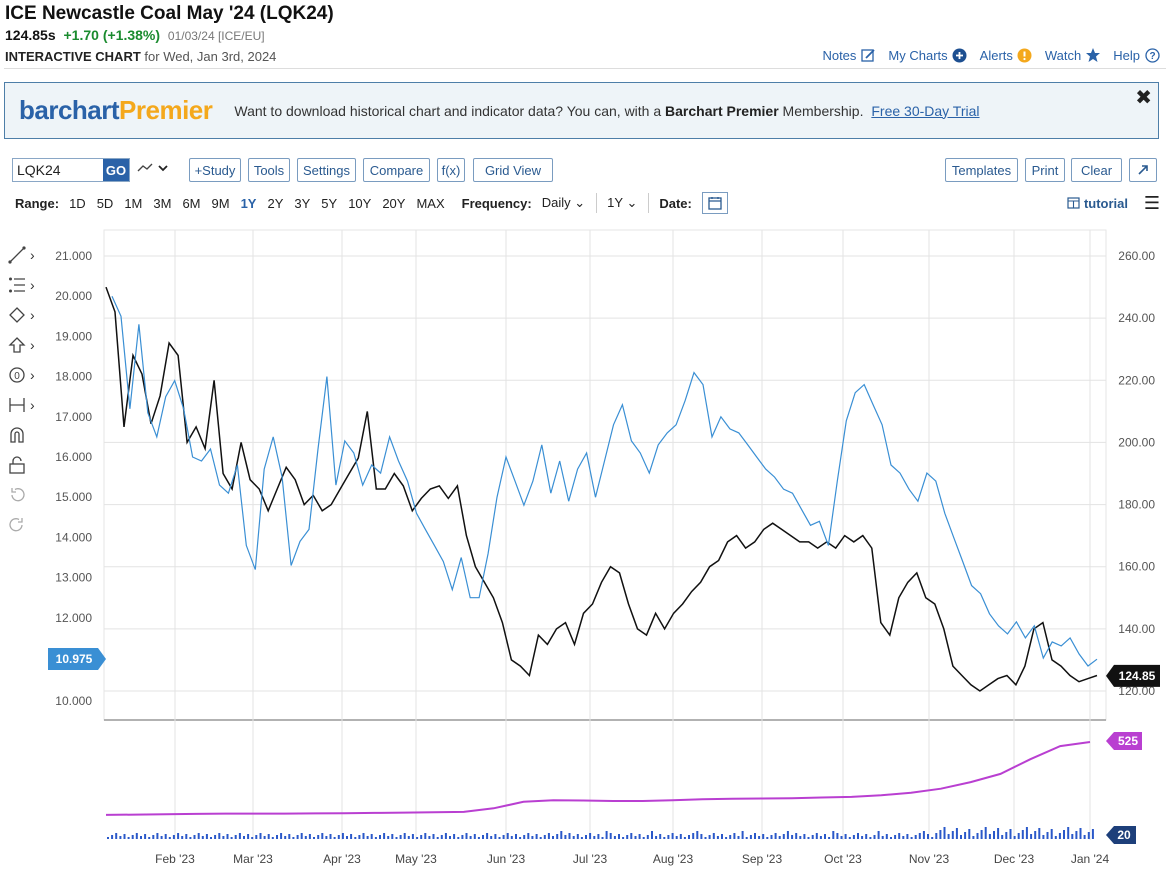 This screenshot has height=883, width=1170. What do you see at coordinates (73, 497) in the screenshot?
I see `left-axis-label: 15.000` at bounding box center [73, 497].